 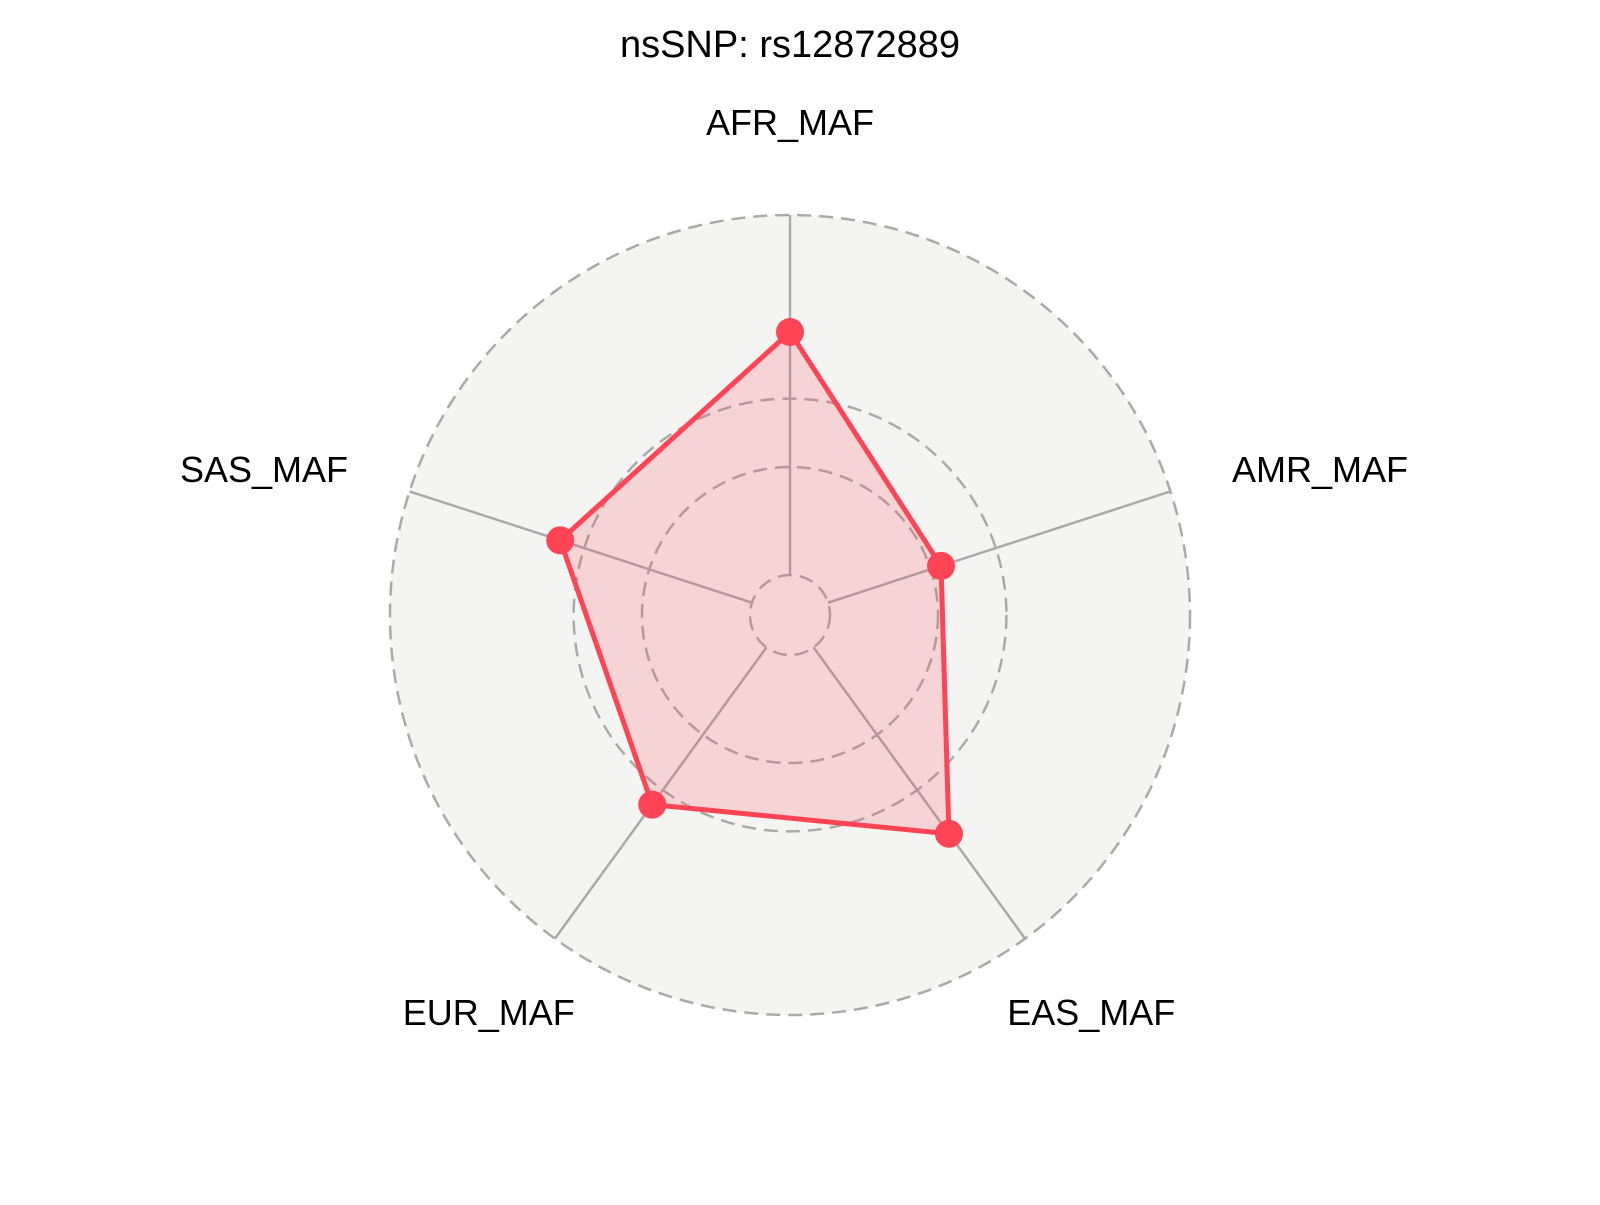 I want to click on axis-line-EUR_MAF, so click(x=660, y=793).